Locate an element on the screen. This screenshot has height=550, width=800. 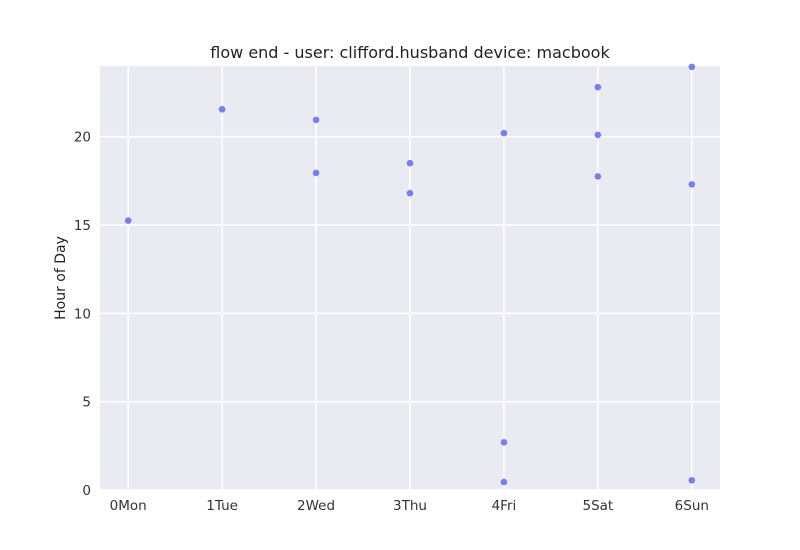
x-tick-label: 5Sat is located at coordinates (598, 506).